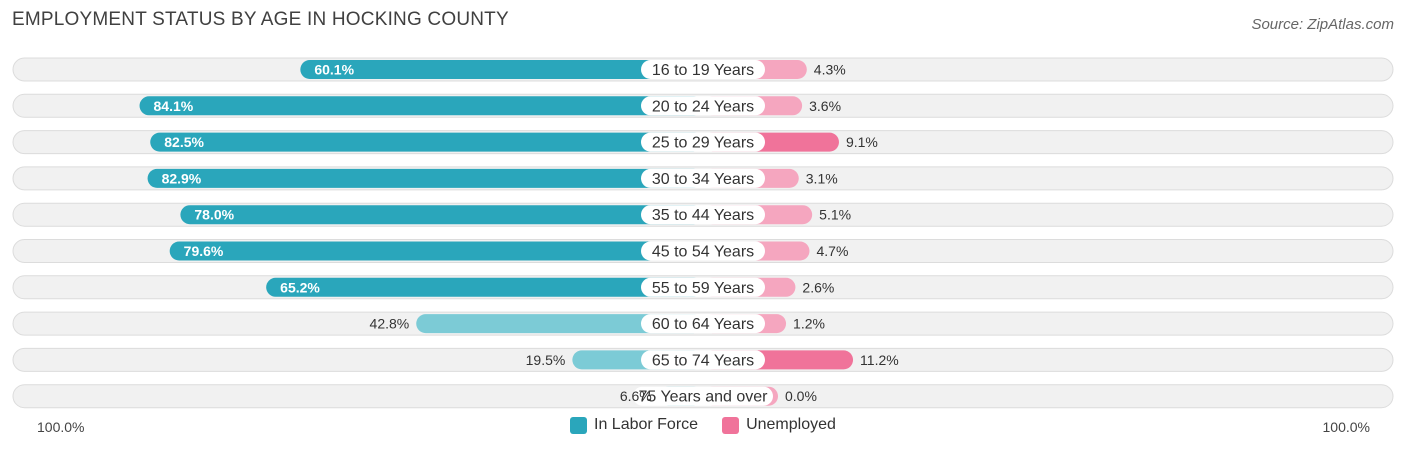  What do you see at coordinates (636, 396) in the screenshot?
I see `value-label-labor-force: 6.6%` at bounding box center [636, 396].